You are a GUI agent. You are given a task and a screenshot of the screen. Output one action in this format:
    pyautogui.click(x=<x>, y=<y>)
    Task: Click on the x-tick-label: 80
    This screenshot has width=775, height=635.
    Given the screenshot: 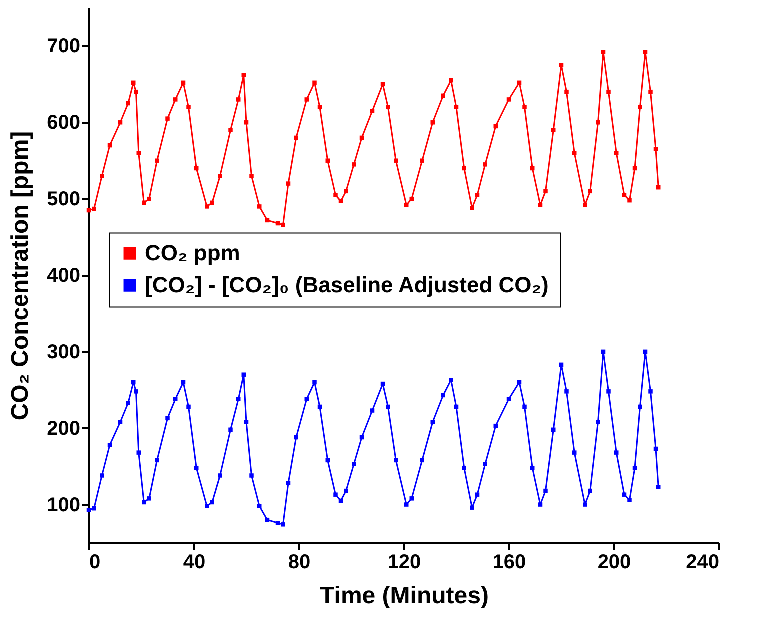 What is the action you would take?
    pyautogui.click(x=299, y=563)
    